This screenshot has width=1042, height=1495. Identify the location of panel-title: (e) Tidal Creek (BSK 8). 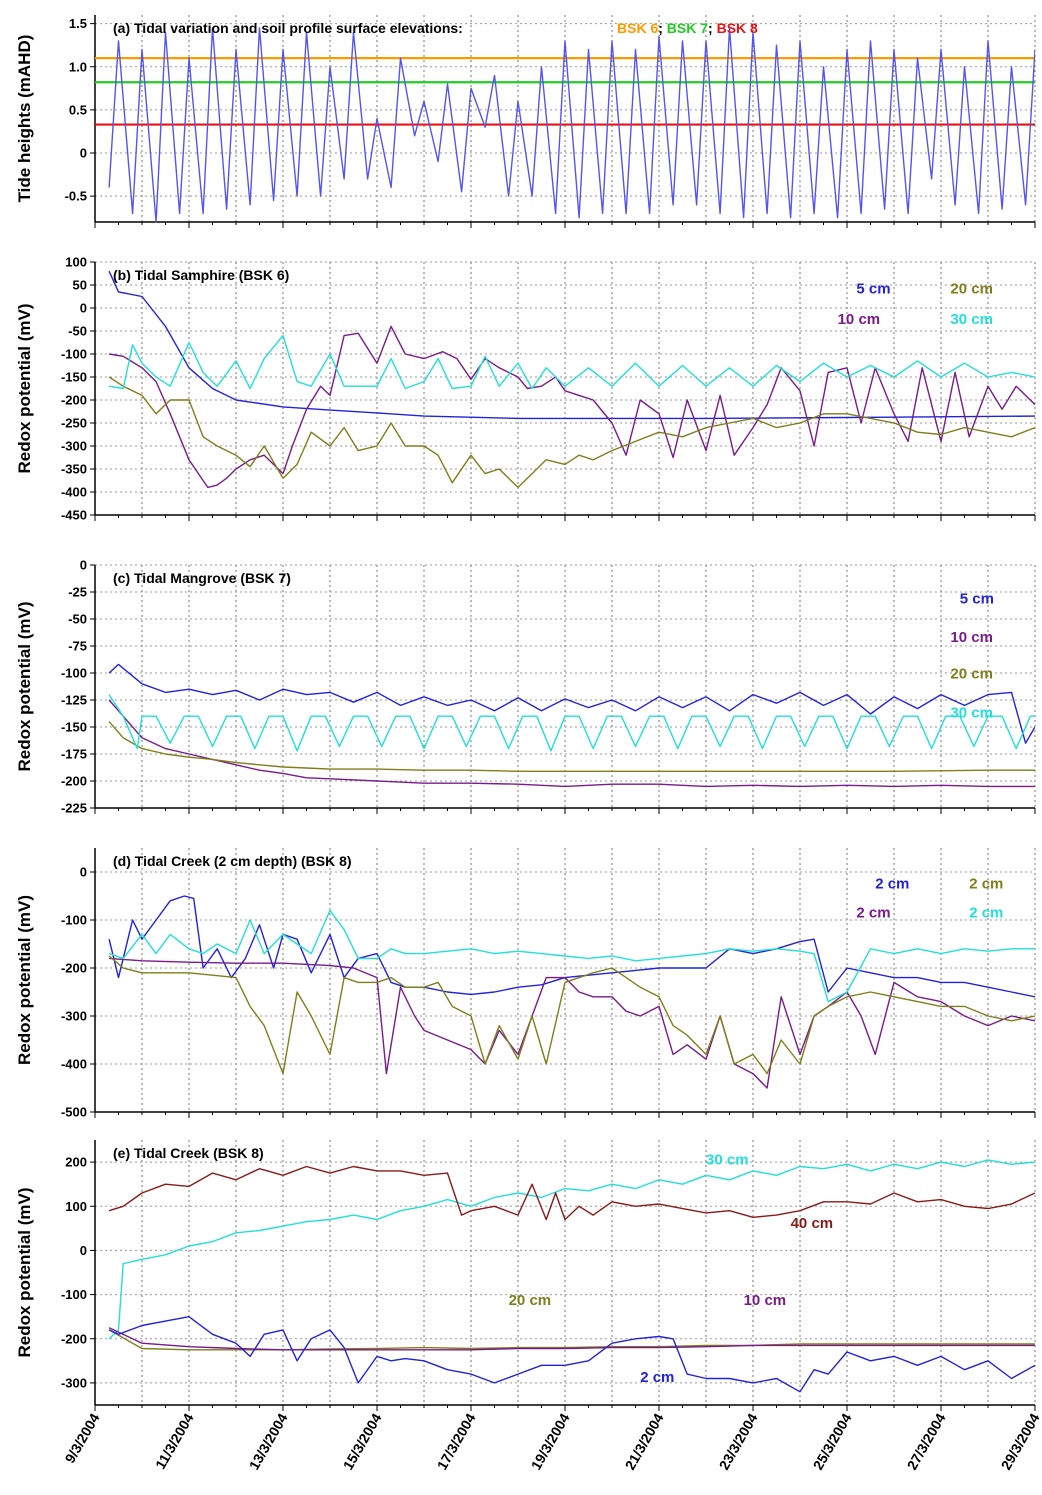
(188, 1153).